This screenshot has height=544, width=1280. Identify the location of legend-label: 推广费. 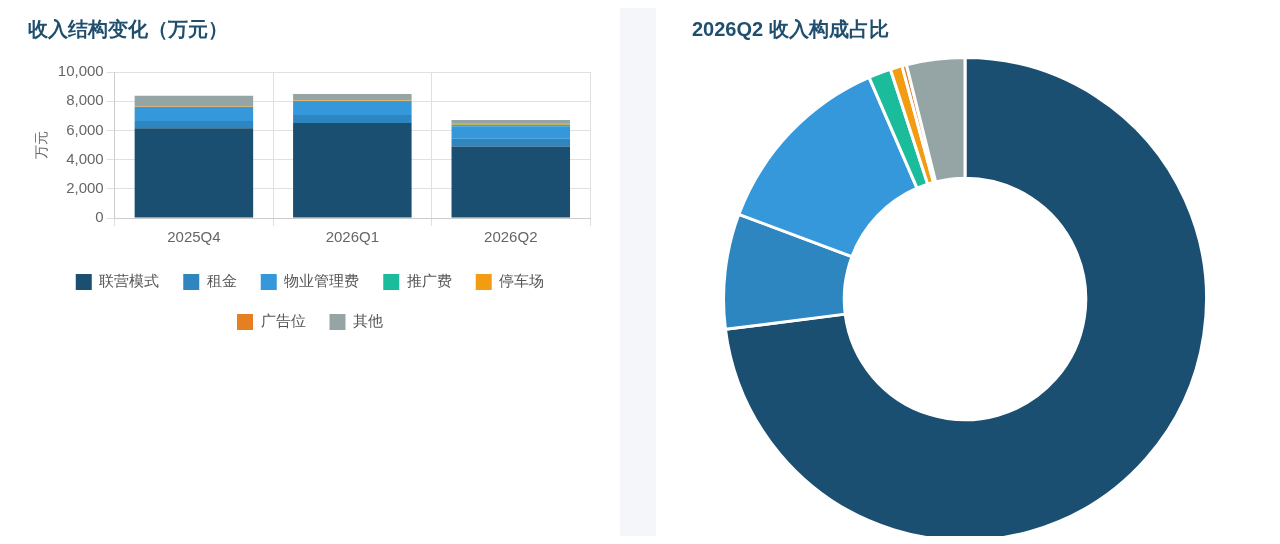
(429, 281).